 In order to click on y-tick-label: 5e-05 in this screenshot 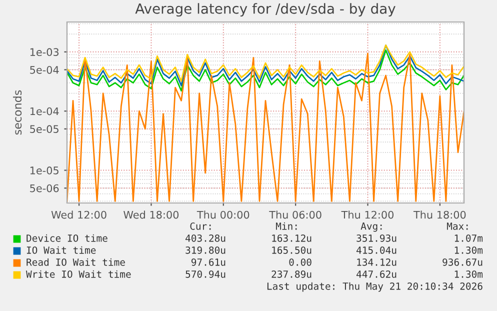, I will do `click(44, 129)`.